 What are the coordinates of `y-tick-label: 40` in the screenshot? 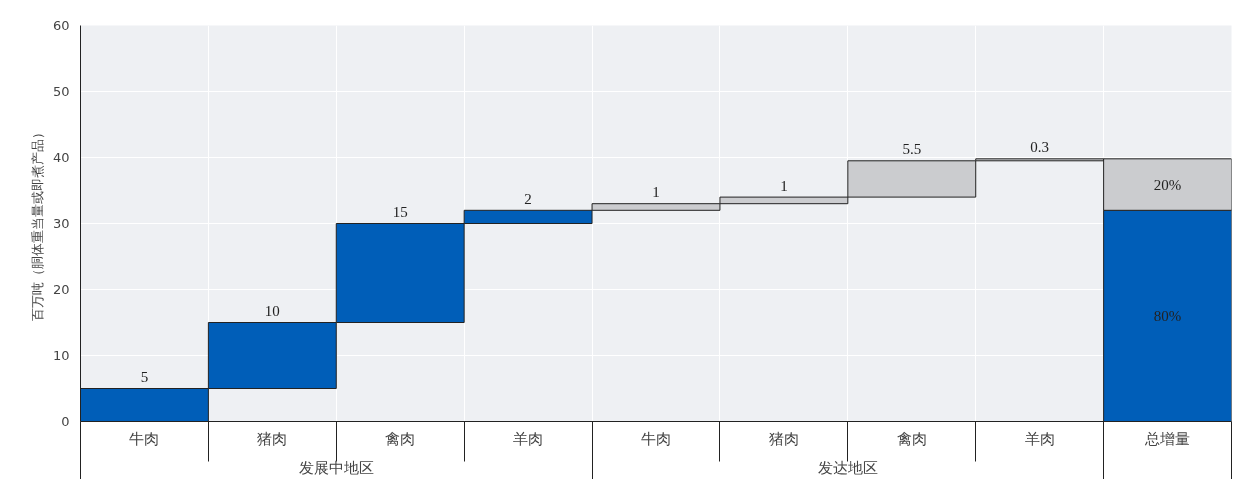 It's located at (61, 157).